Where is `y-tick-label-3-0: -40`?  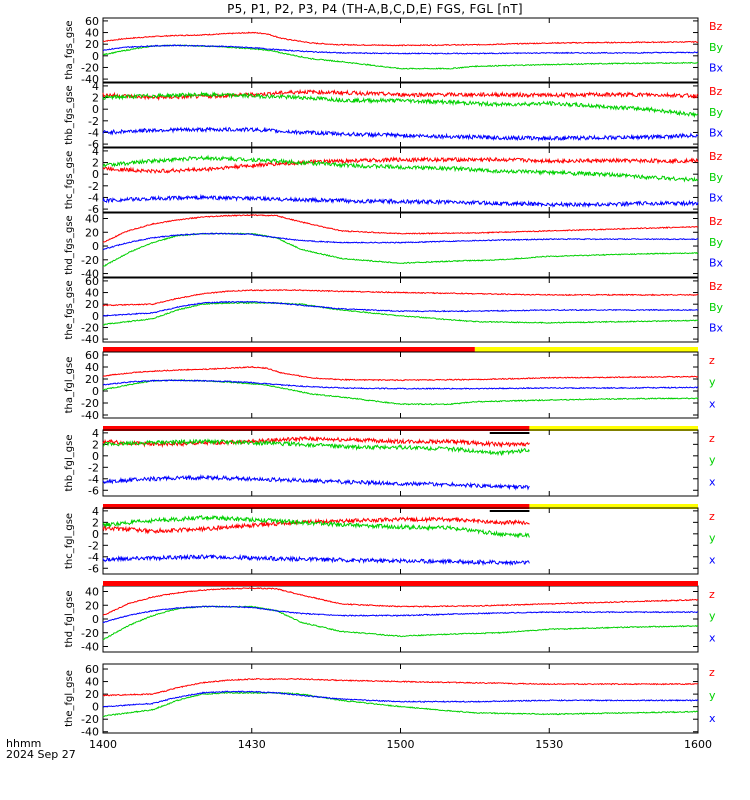 y-tick-label-3-0: -40 is located at coordinates (90, 274).